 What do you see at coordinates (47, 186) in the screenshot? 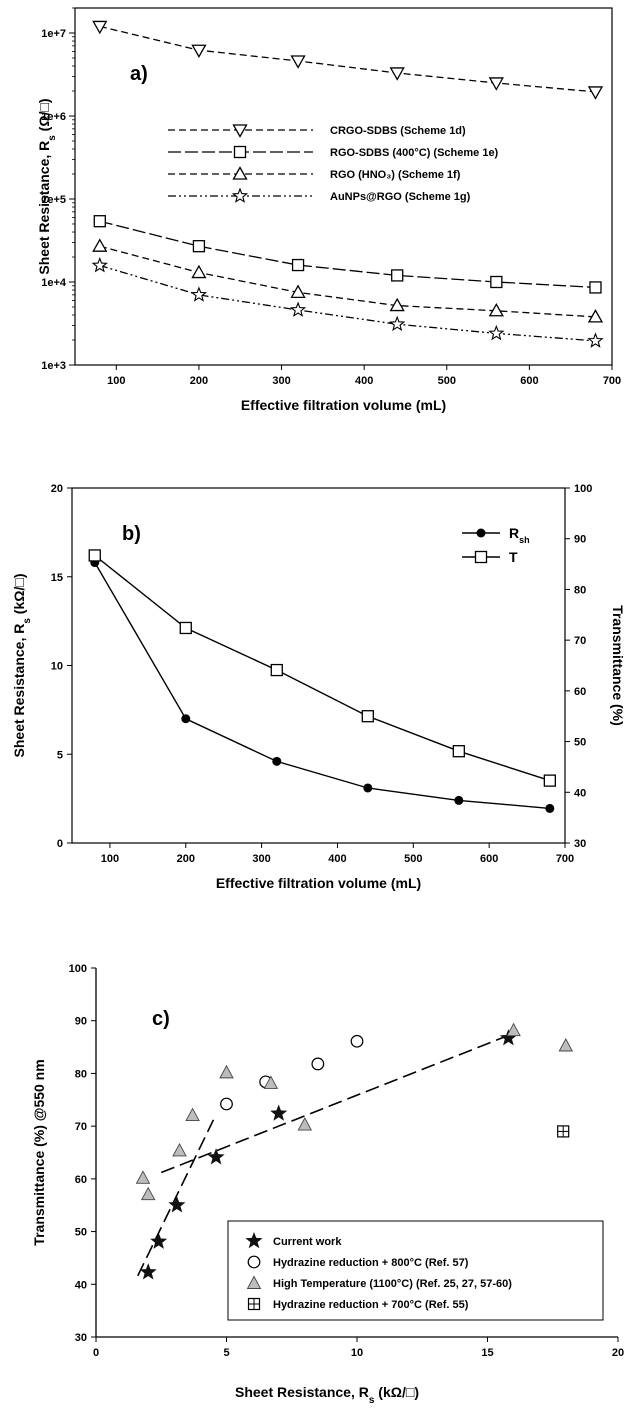
I see `y-axis-label: Sheet Resistance, Rs (Ω/□)` at bounding box center [47, 186].